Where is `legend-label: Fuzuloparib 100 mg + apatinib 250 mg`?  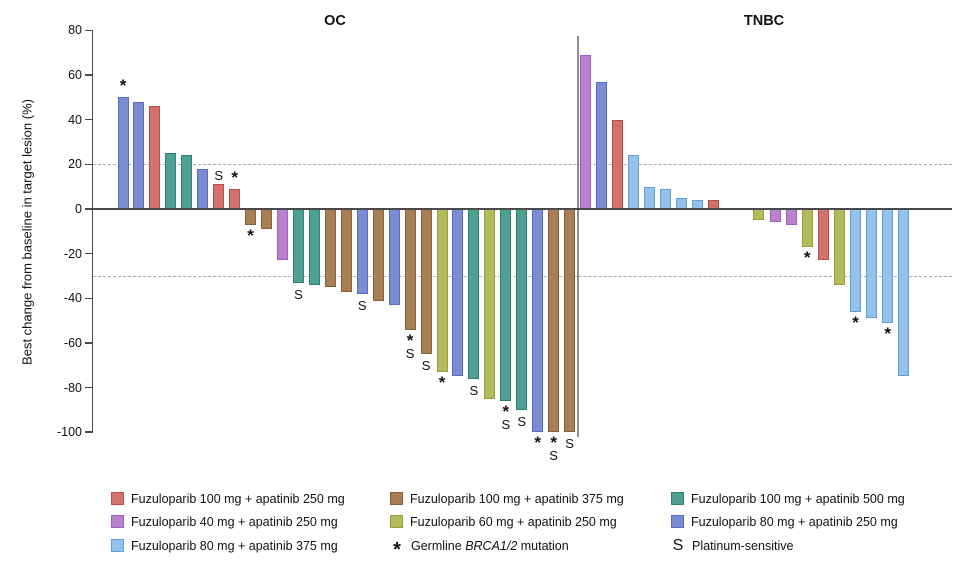 legend-label: Fuzuloparib 100 mg + apatinib 250 mg is located at coordinates (238, 498).